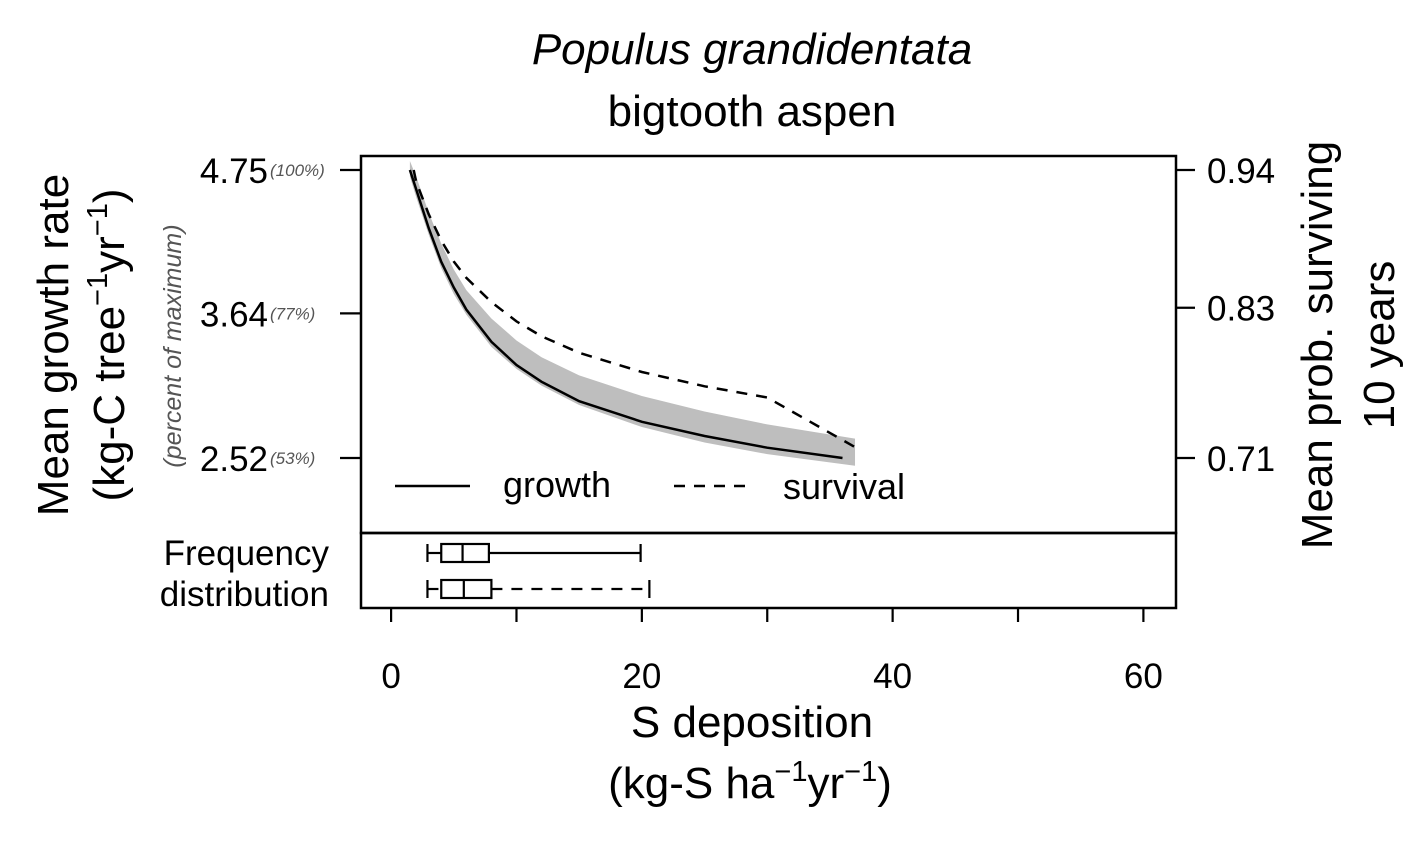 The height and width of the screenshot is (850, 1417). Describe the element at coordinates (53, 345) in the screenshot. I see `y-axis-left-label-line1: Mean growth rate` at that location.